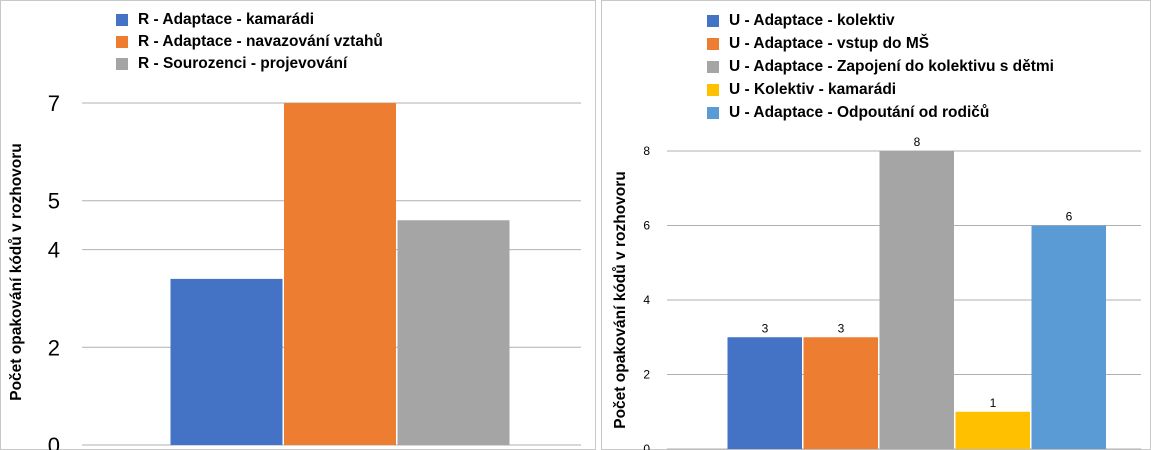  What do you see at coordinates (1069, 217) in the screenshot?
I see `data-label: 6` at bounding box center [1069, 217].